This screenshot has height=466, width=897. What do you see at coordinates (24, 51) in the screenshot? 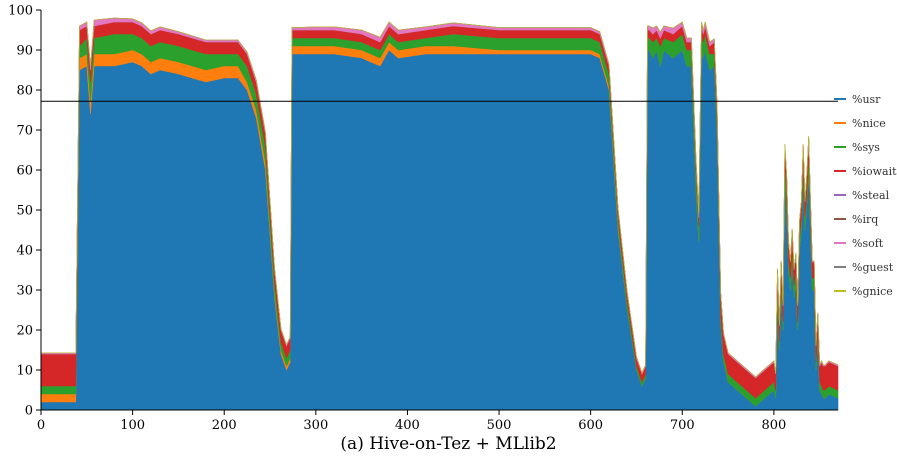
I see `y-tick-label-90: 90` at bounding box center [24, 51].